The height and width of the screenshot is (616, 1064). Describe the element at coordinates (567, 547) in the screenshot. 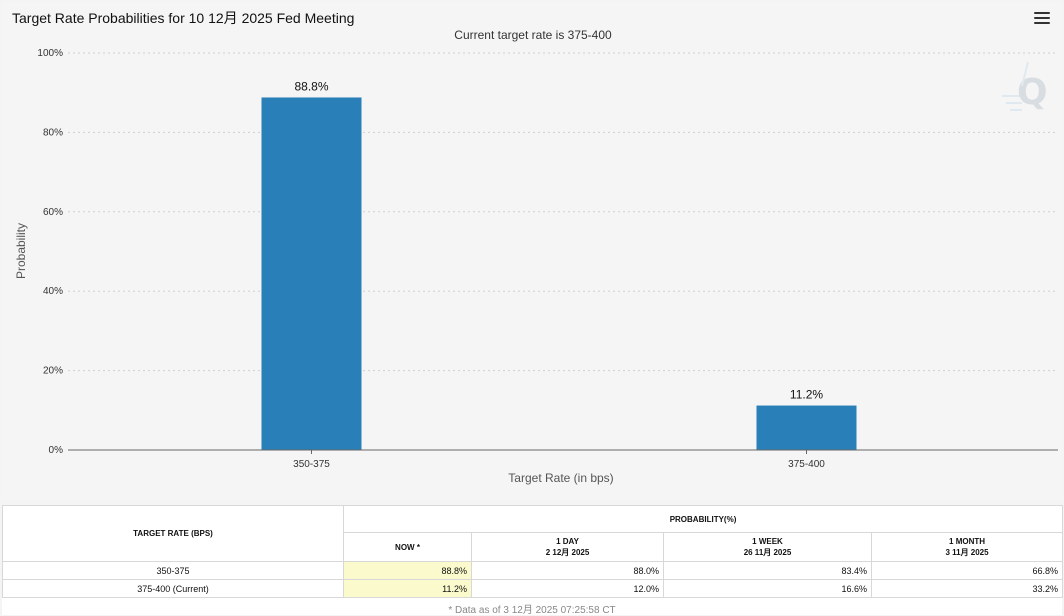

I see `period-header-1: 1 DAY 2 12月 2025` at that location.